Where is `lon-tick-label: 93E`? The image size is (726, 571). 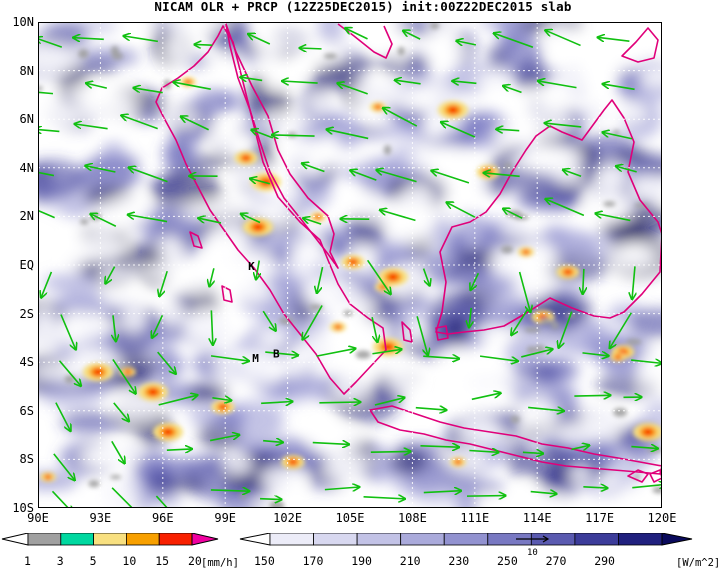 lon-tick-label: 93E is located at coordinates (100, 518).